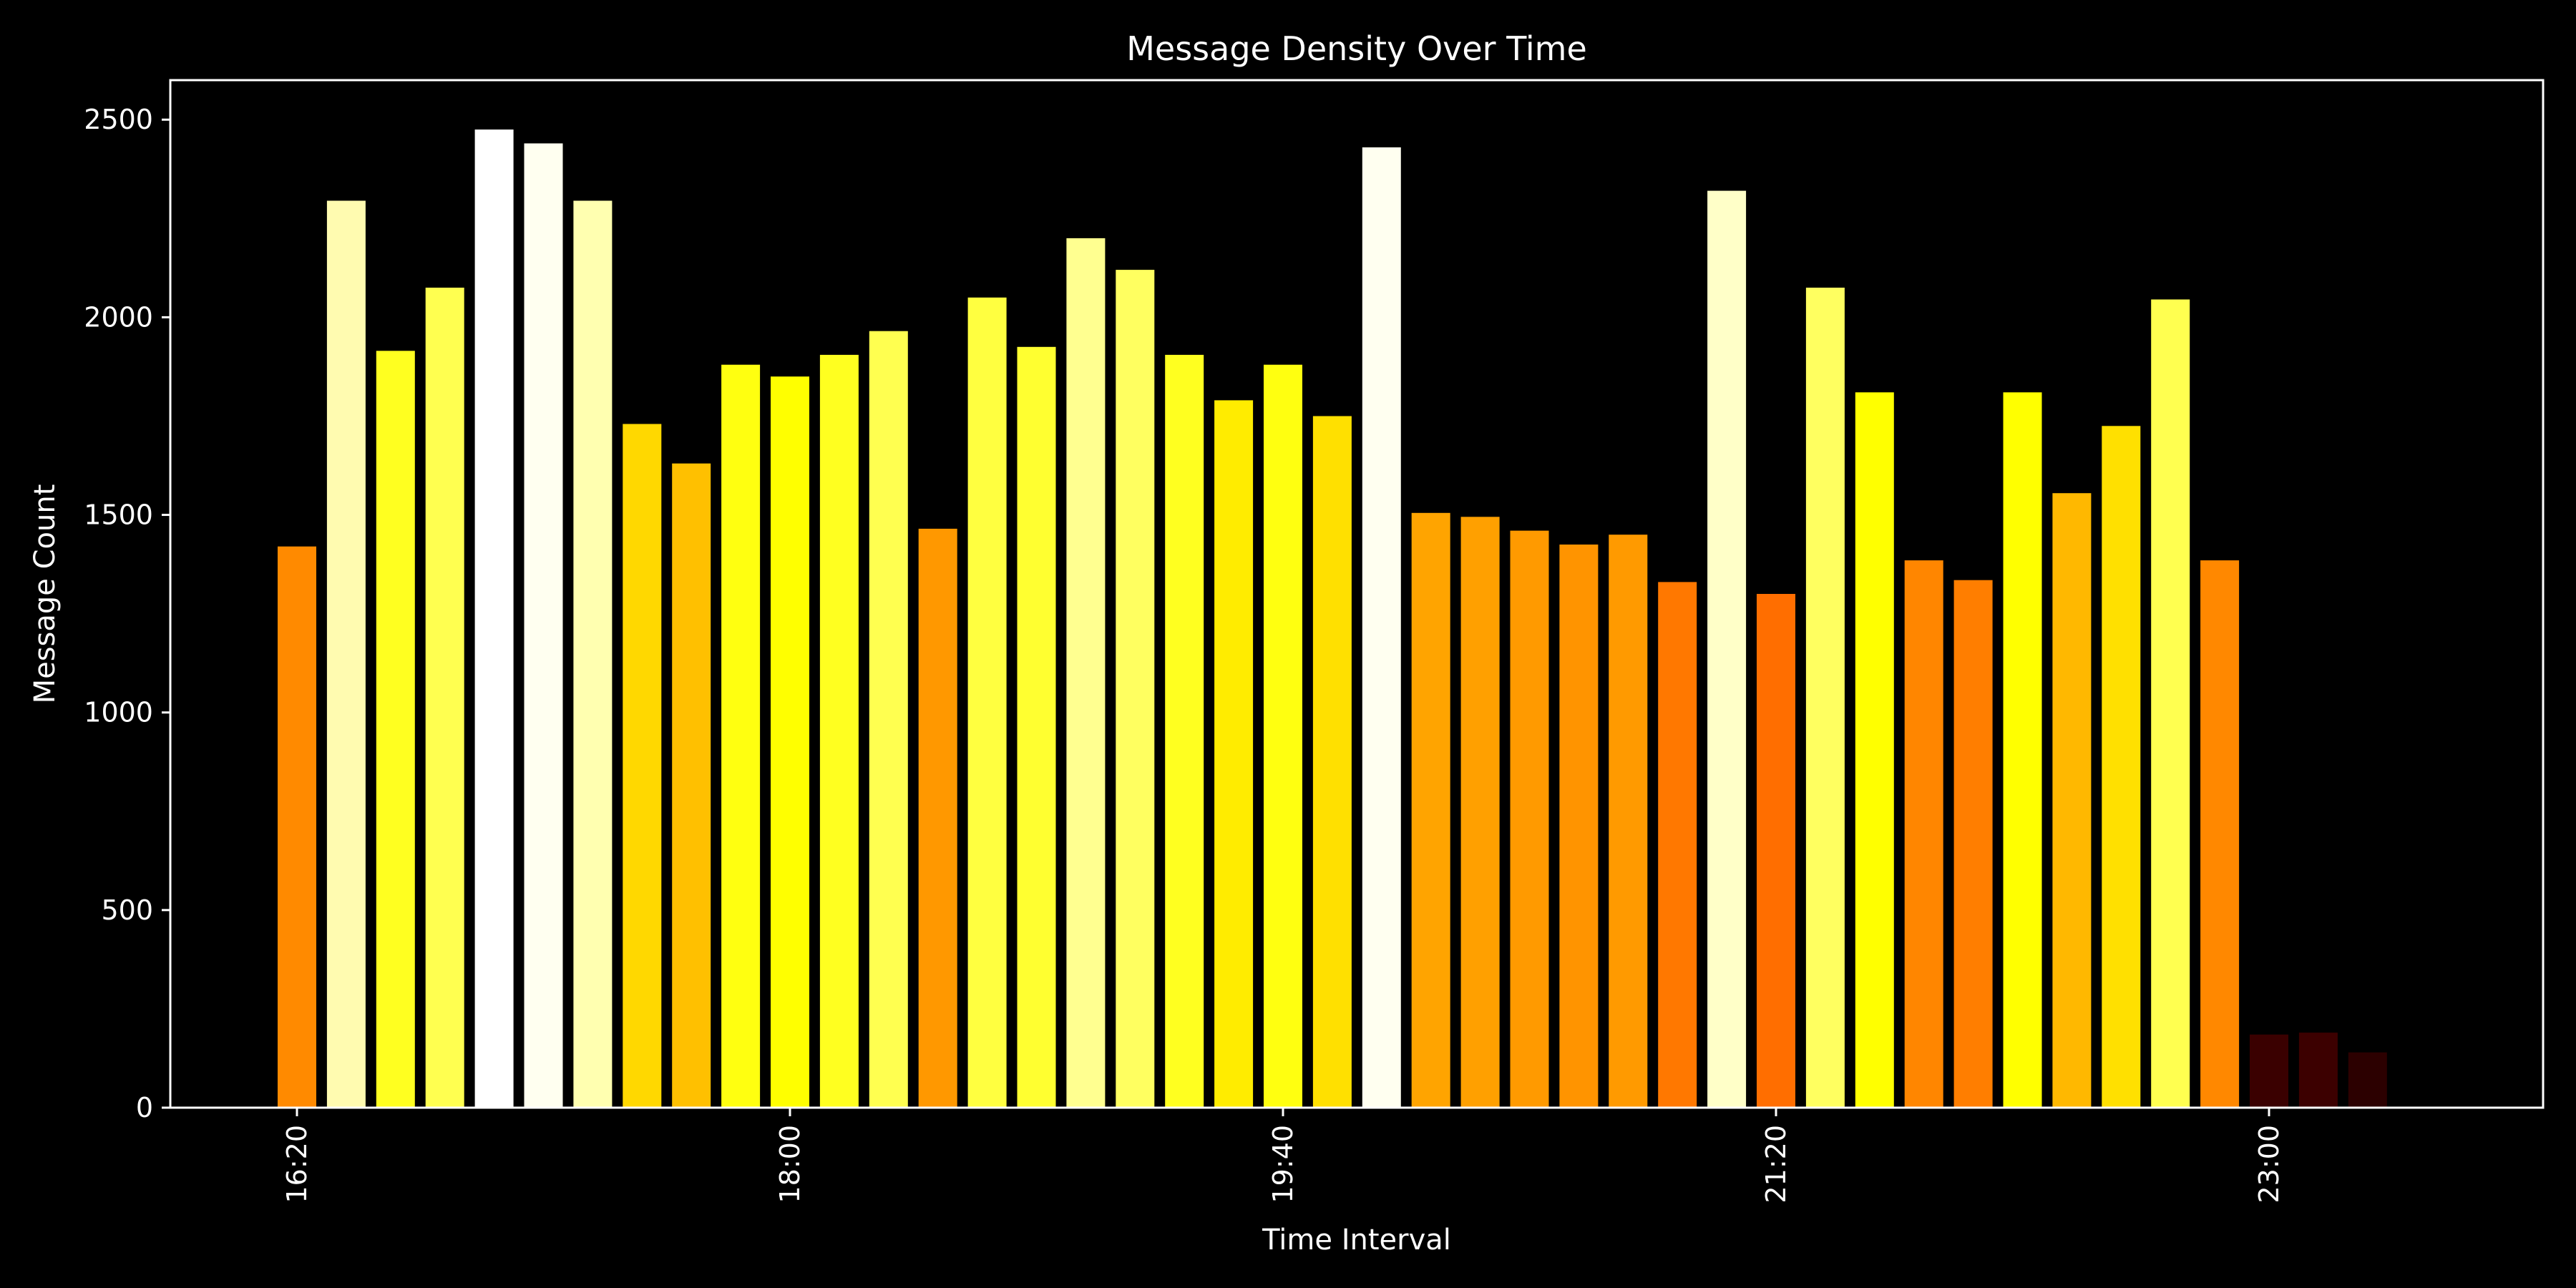 The image size is (2576, 1288). Describe the element at coordinates (118, 712) in the screenshot. I see `y-tick-label: 1000` at that location.